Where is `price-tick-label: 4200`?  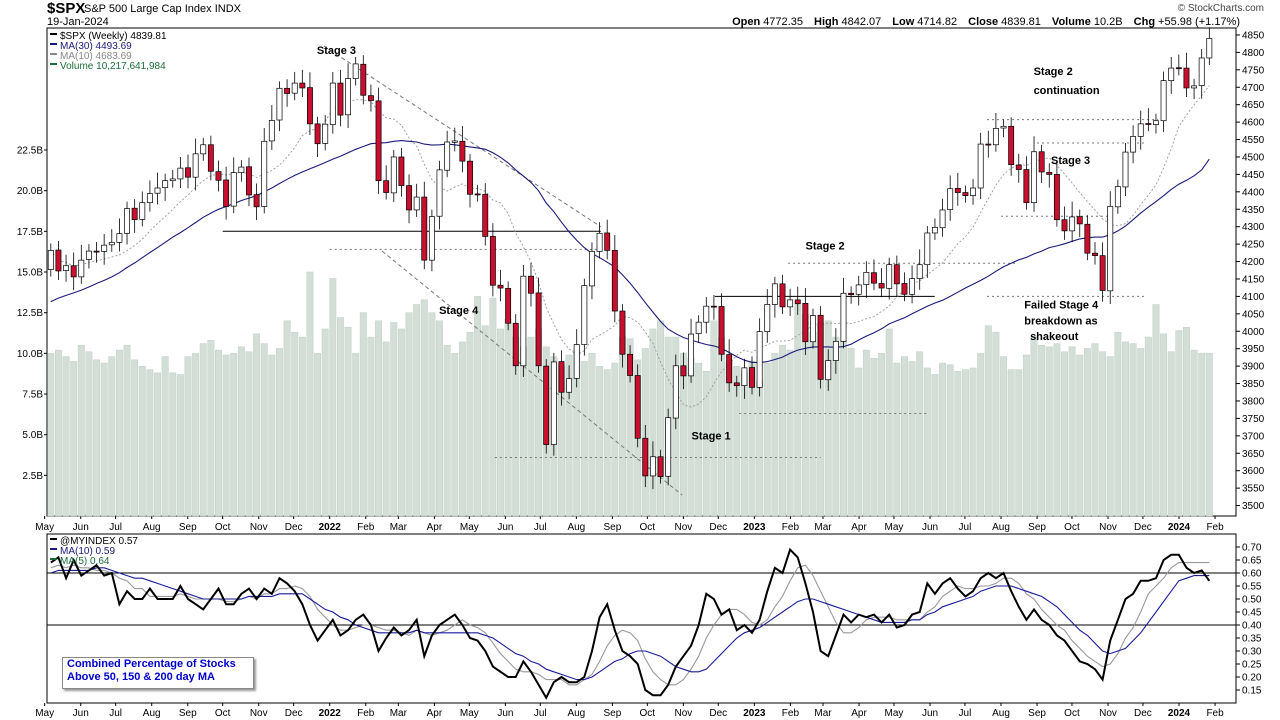
price-tick-label: 4200 is located at coordinates (1253, 262).